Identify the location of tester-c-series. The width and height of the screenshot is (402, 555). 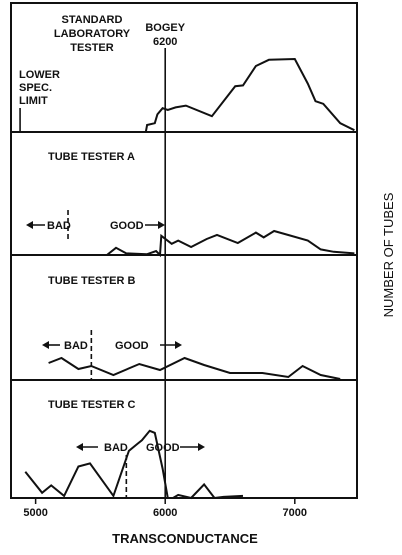
(134, 464).